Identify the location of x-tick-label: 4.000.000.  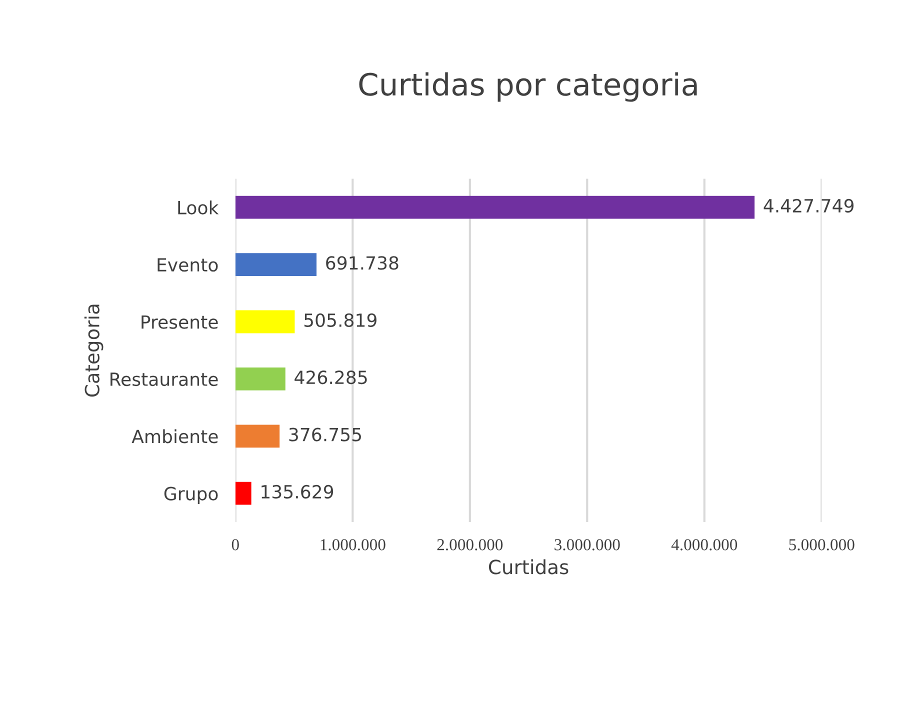
(704, 544).